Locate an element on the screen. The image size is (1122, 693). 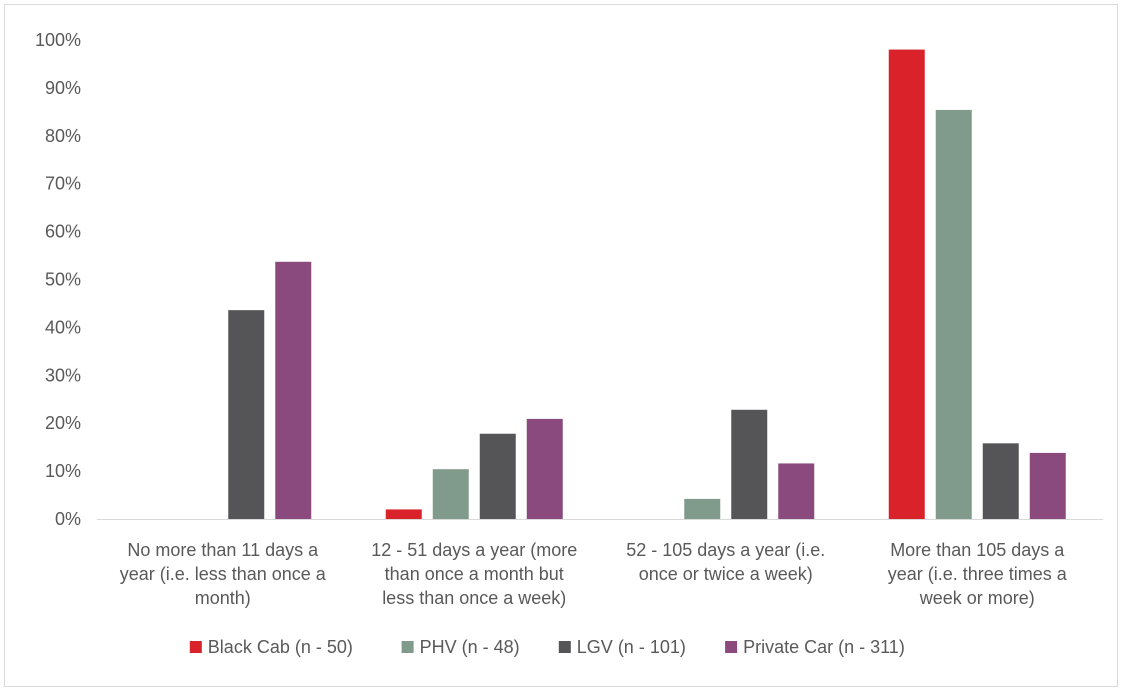
x-tick-label: 12 - 51 days a year (more is located at coordinates (474, 550).